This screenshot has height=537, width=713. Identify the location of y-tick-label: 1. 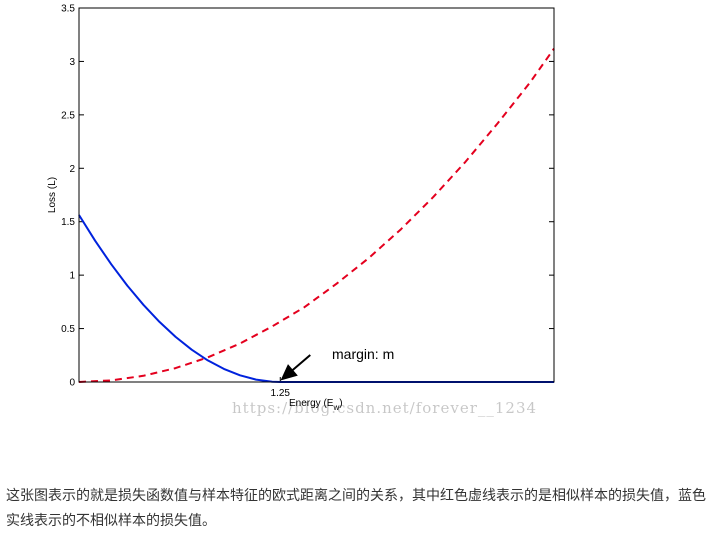
(72, 276).